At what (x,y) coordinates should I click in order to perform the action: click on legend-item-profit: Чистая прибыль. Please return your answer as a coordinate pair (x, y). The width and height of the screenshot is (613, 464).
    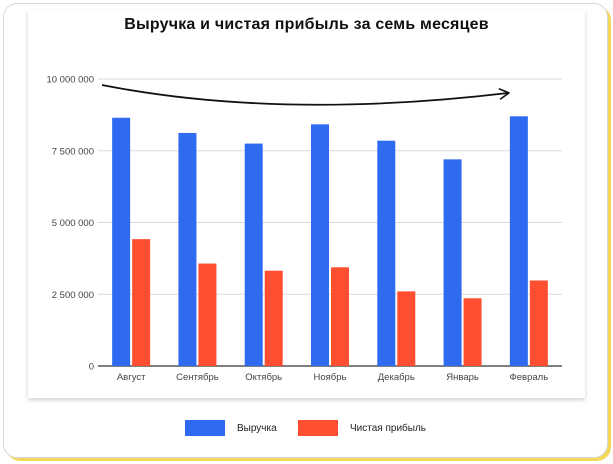
    Looking at the image, I should click on (362, 428).